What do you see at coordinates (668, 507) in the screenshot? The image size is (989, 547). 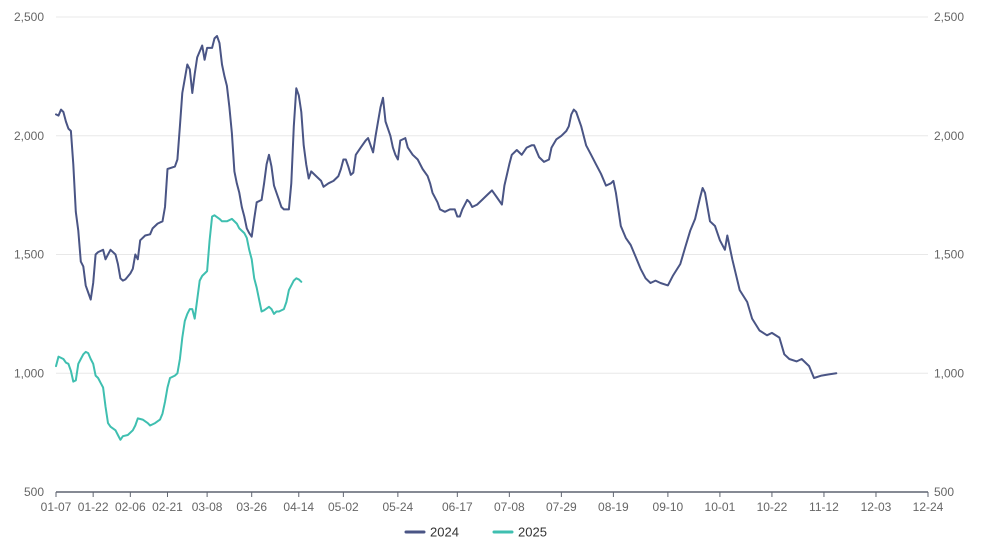 I see `x-tick-label: 09-10` at bounding box center [668, 507].